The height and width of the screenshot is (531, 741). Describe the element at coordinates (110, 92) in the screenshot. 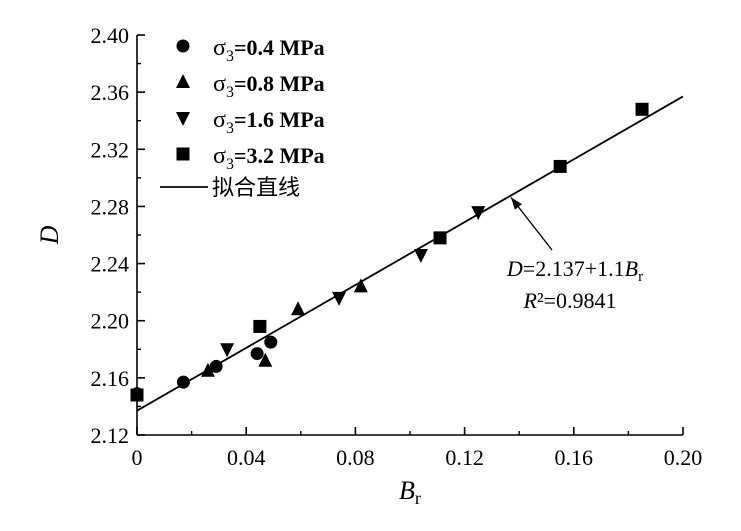

I see `y-tick-label: 2.36` at that location.